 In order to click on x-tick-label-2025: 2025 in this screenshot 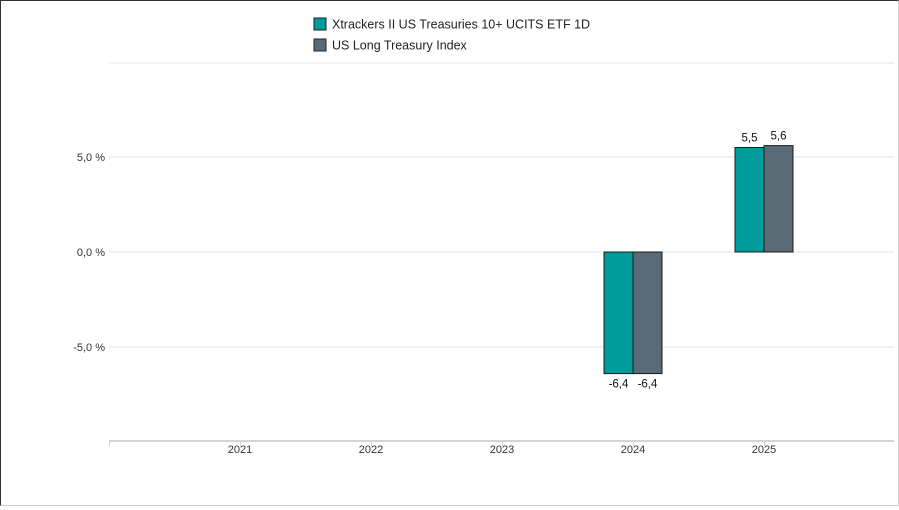, I will do `click(764, 450)`.